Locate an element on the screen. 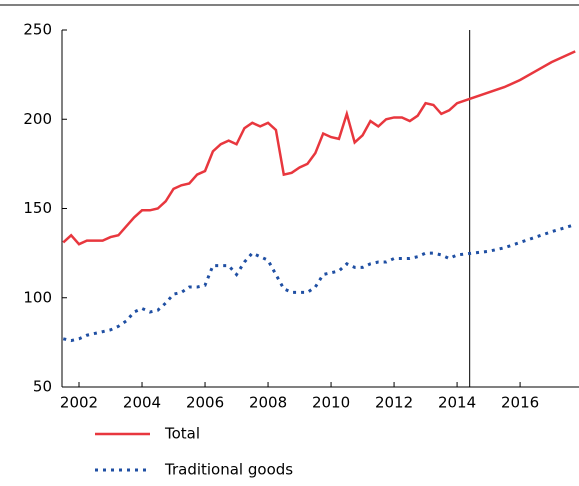 The height and width of the screenshot is (486, 579). x-tick-label: 2002 is located at coordinates (79, 403).